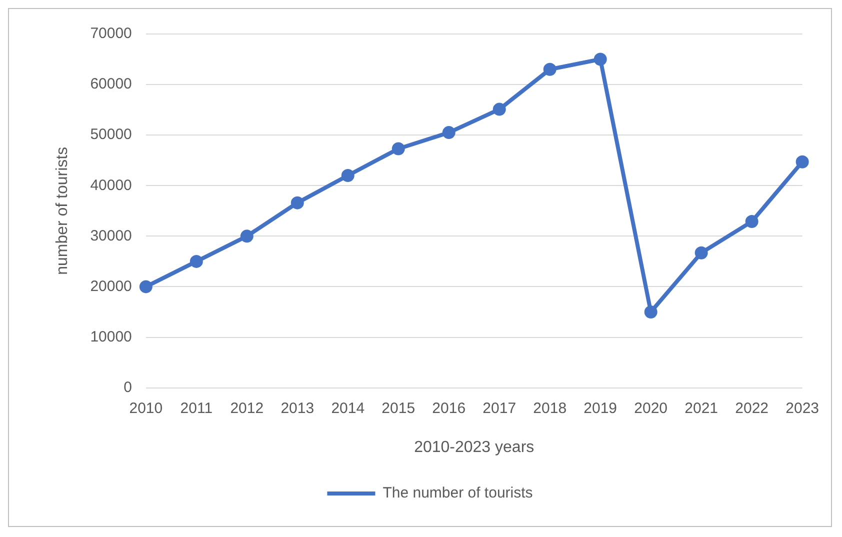 The image size is (842, 537). I want to click on y-tick-label: 50000, so click(111, 135).